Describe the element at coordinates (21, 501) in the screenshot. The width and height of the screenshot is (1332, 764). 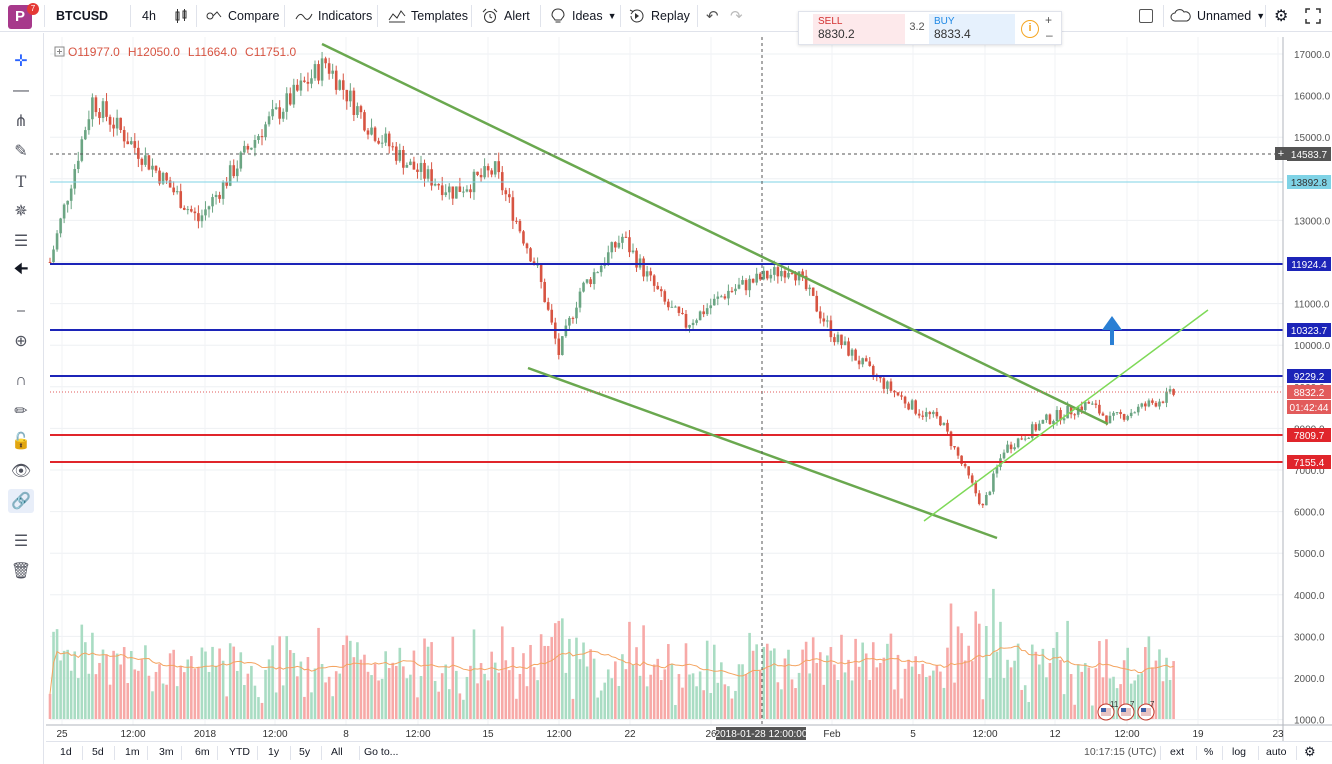
I see `sync-drawings-tool: 🔗` at that location.